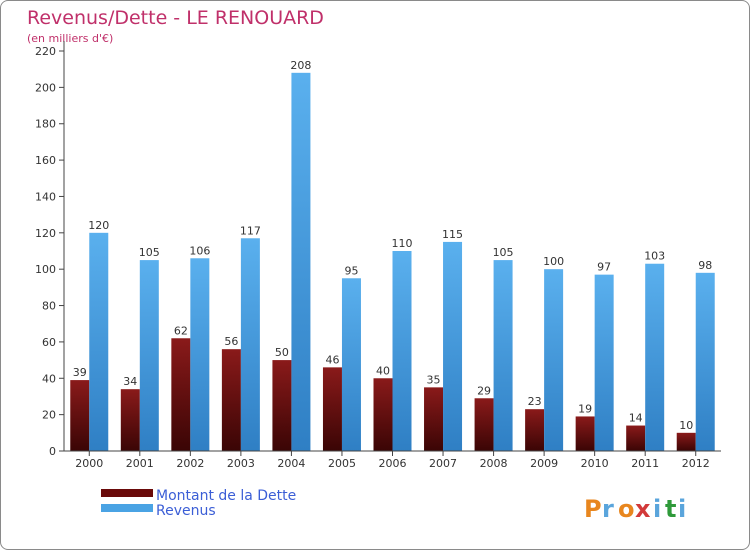  I want to click on legend-label-revenus: Revenus, so click(186, 511).